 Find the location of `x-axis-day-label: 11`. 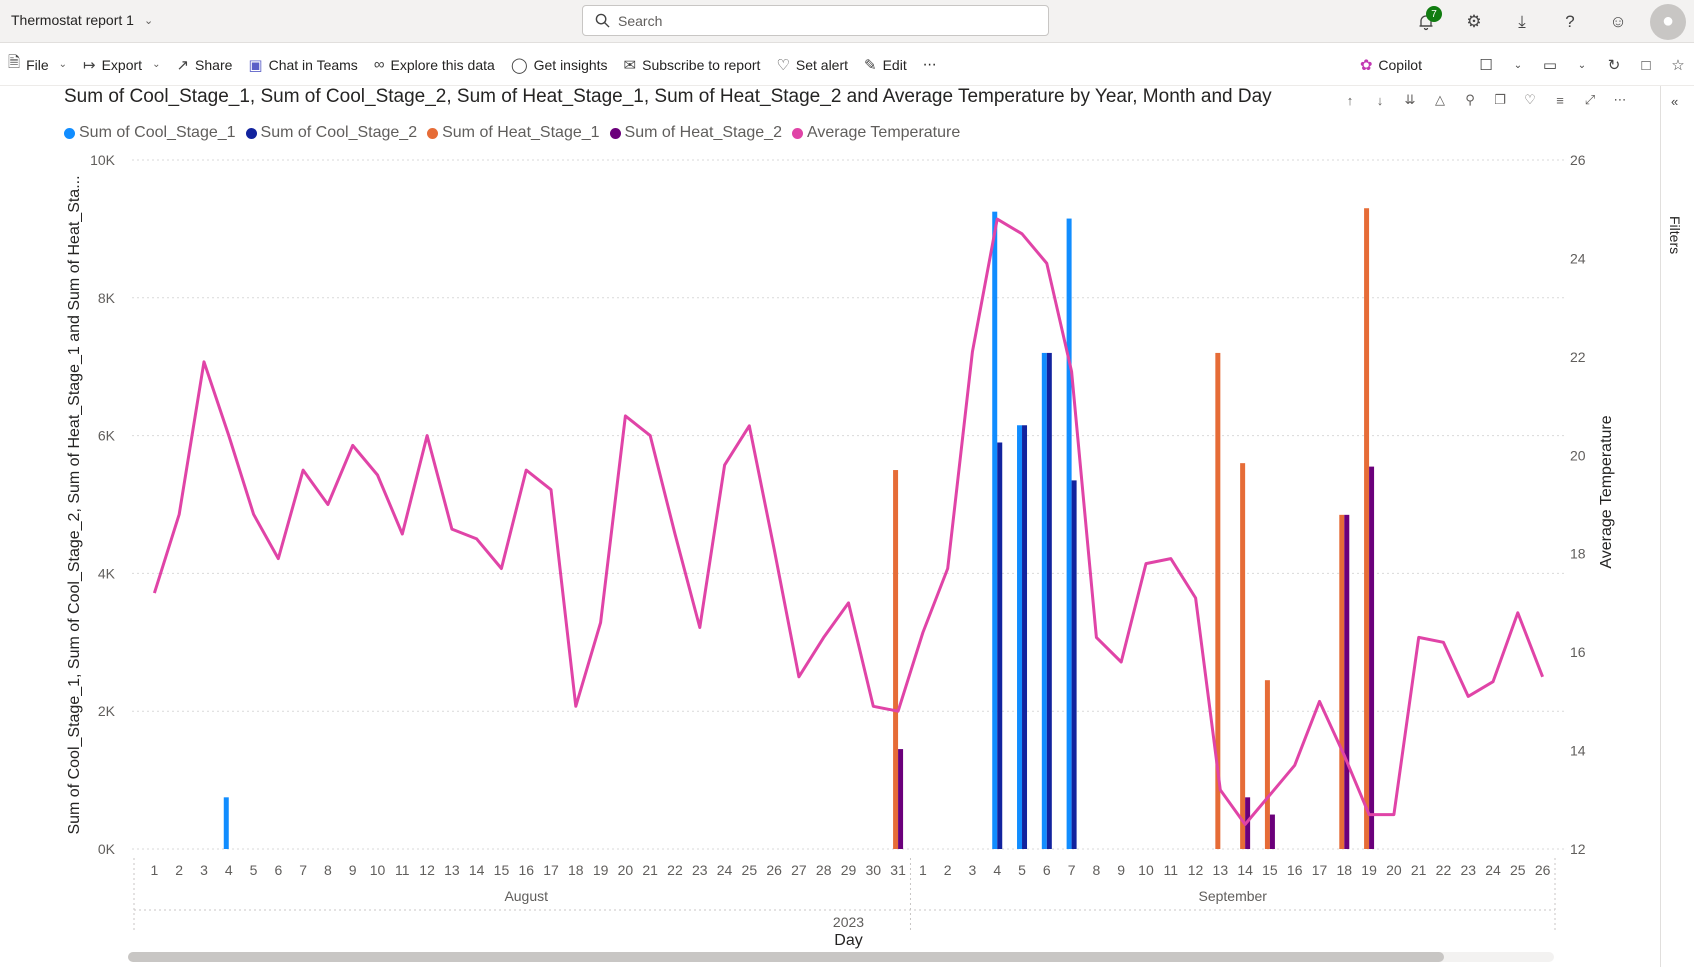

x-axis-day-label: 11 is located at coordinates (402, 870).